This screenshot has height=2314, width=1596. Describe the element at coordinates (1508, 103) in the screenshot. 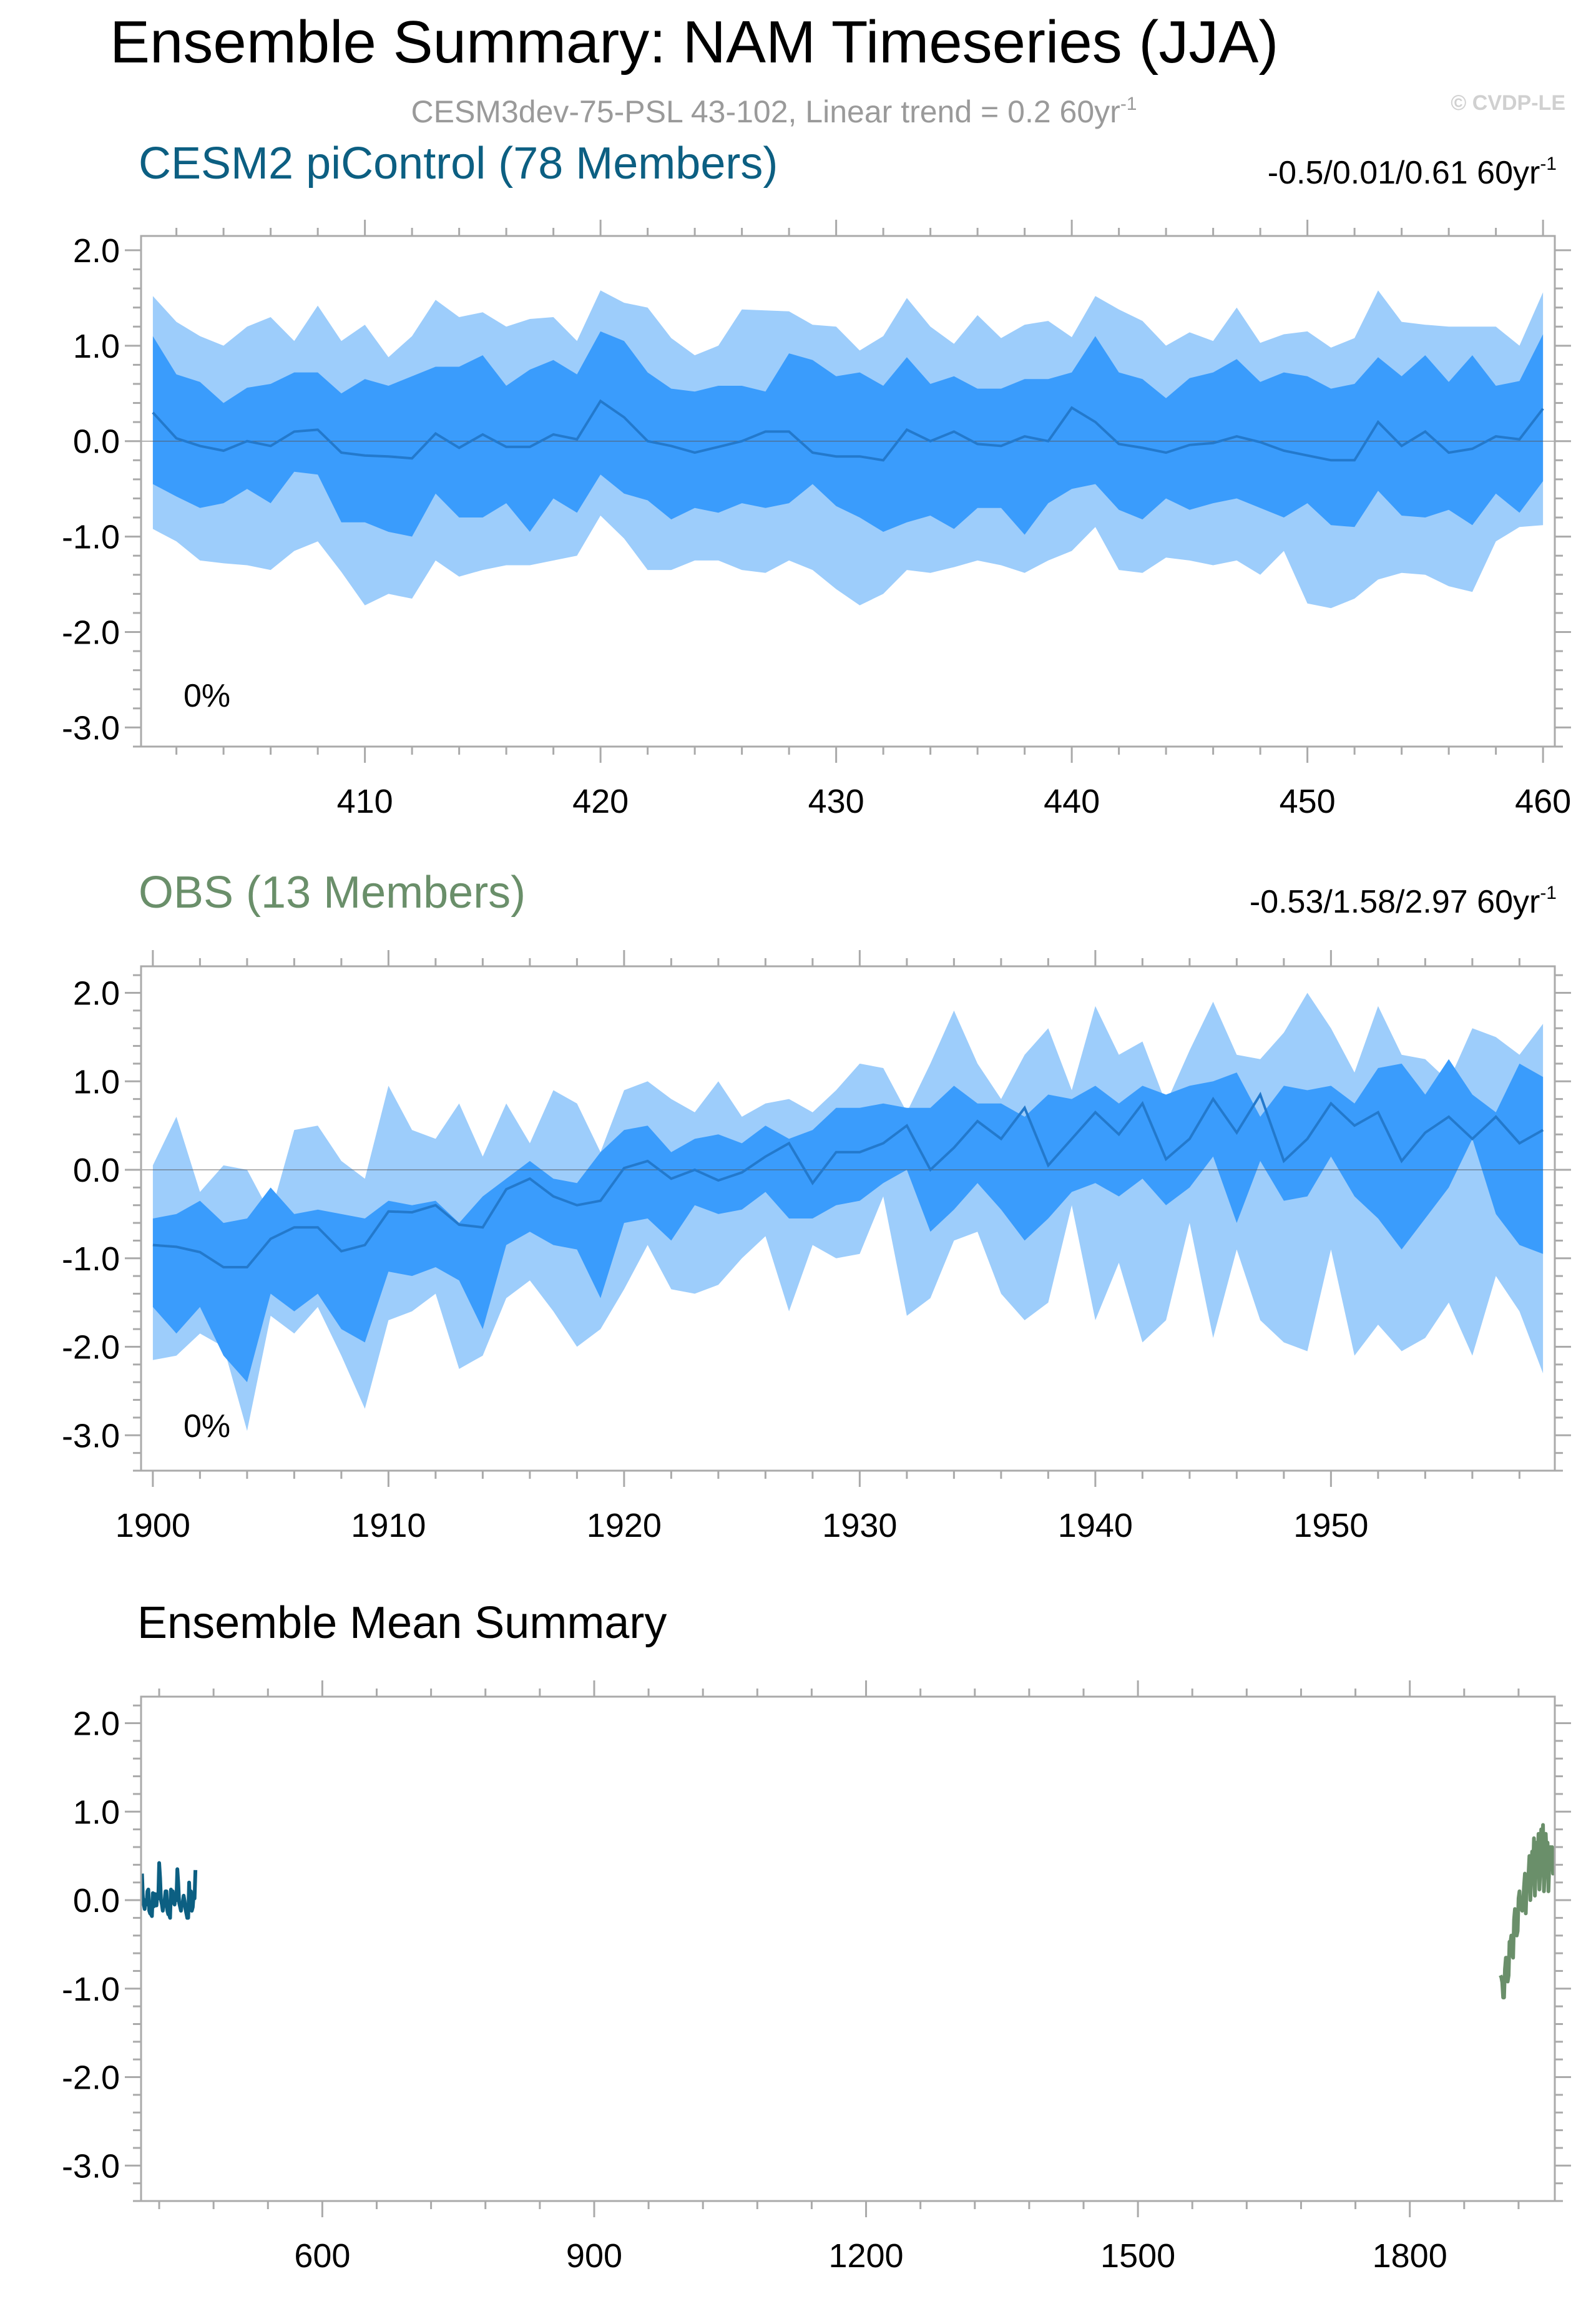

I see `watermark: © CVDP-LE` at that location.